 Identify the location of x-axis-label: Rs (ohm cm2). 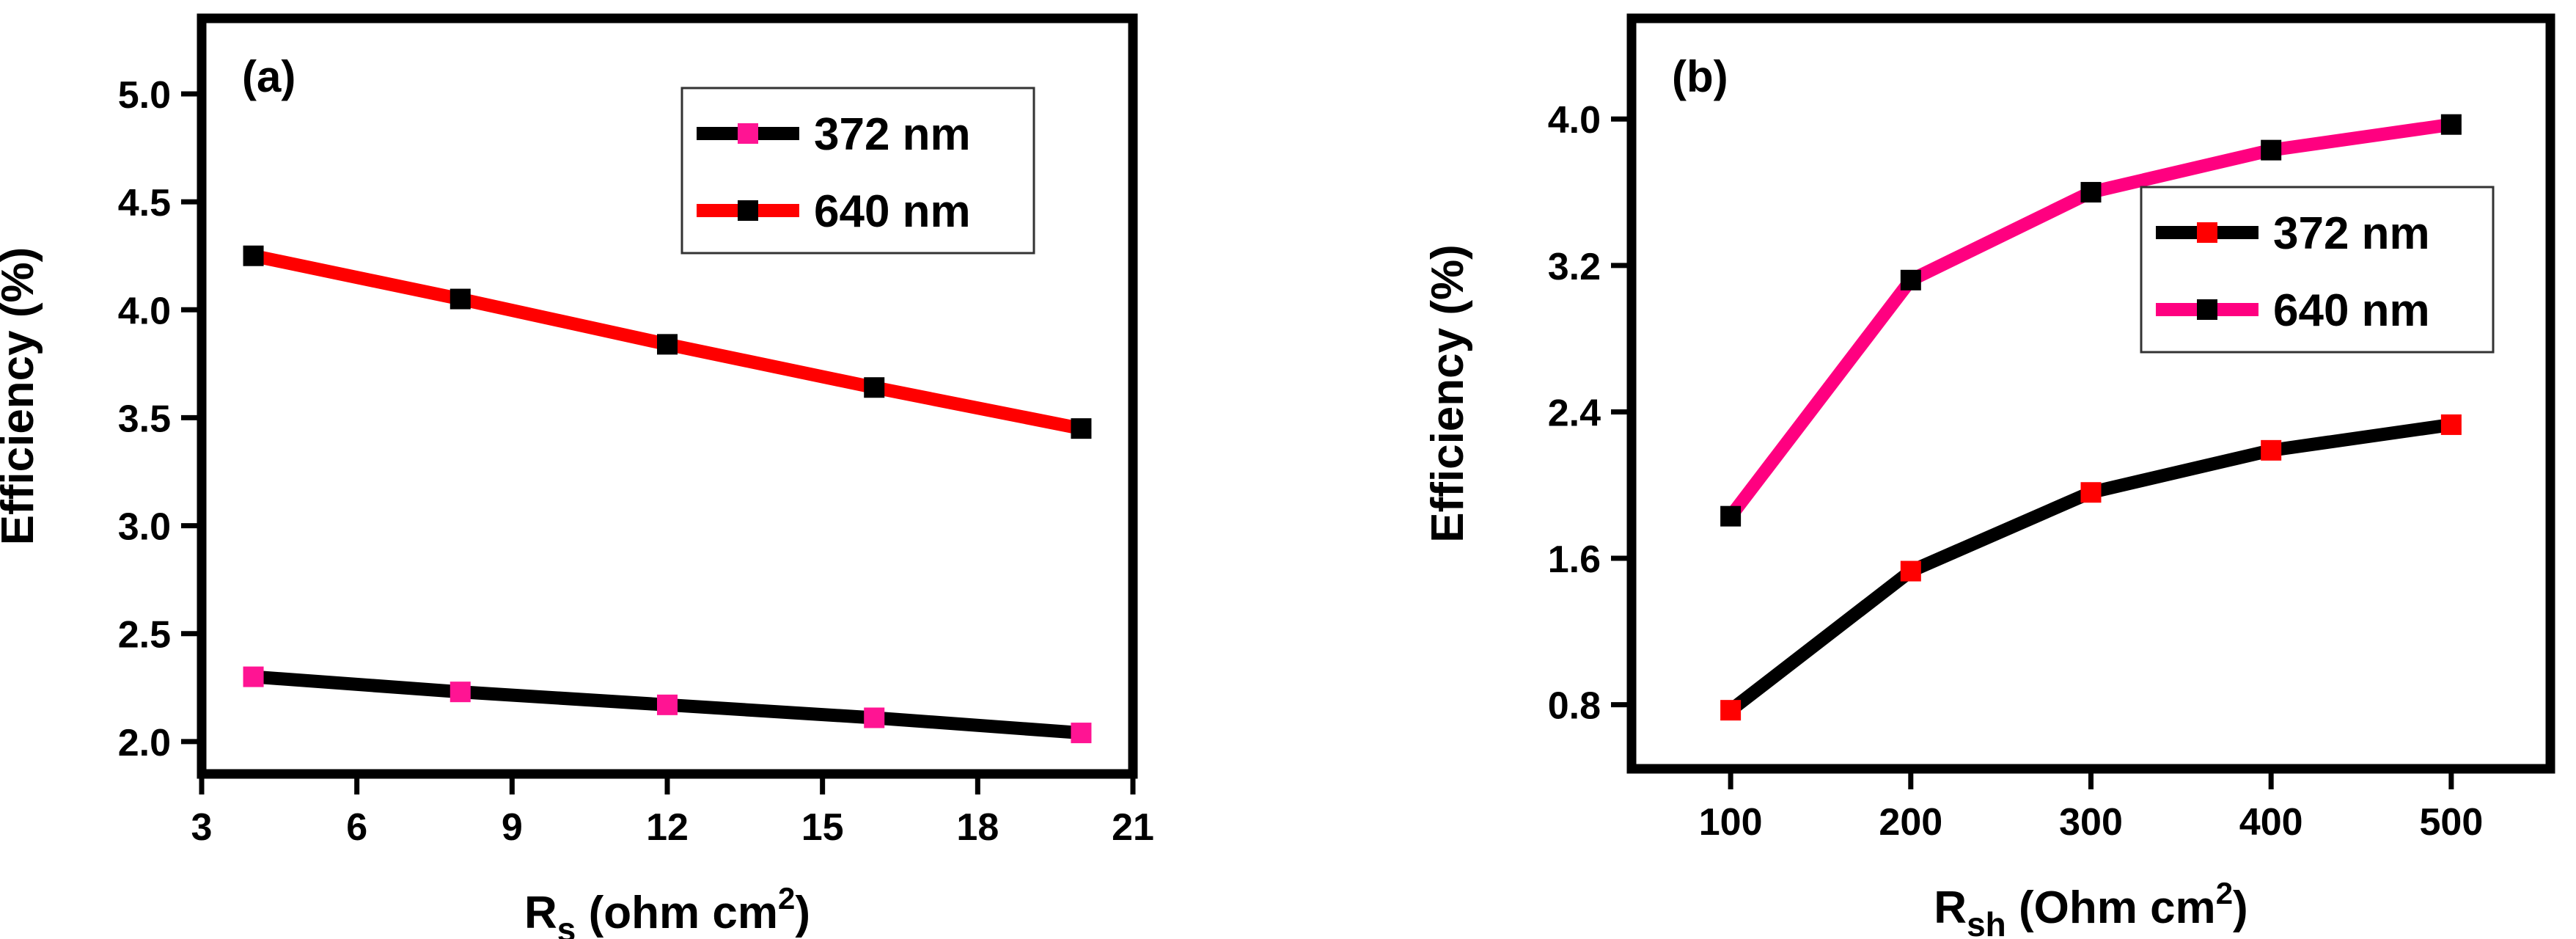
(667, 910).